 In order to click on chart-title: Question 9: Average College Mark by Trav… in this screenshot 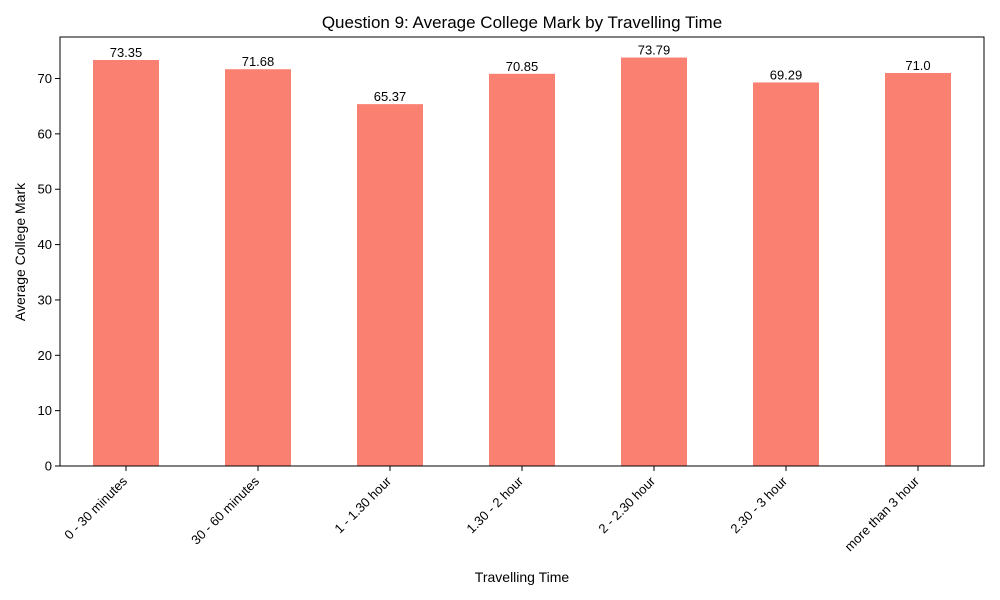, I will do `click(522, 22)`.